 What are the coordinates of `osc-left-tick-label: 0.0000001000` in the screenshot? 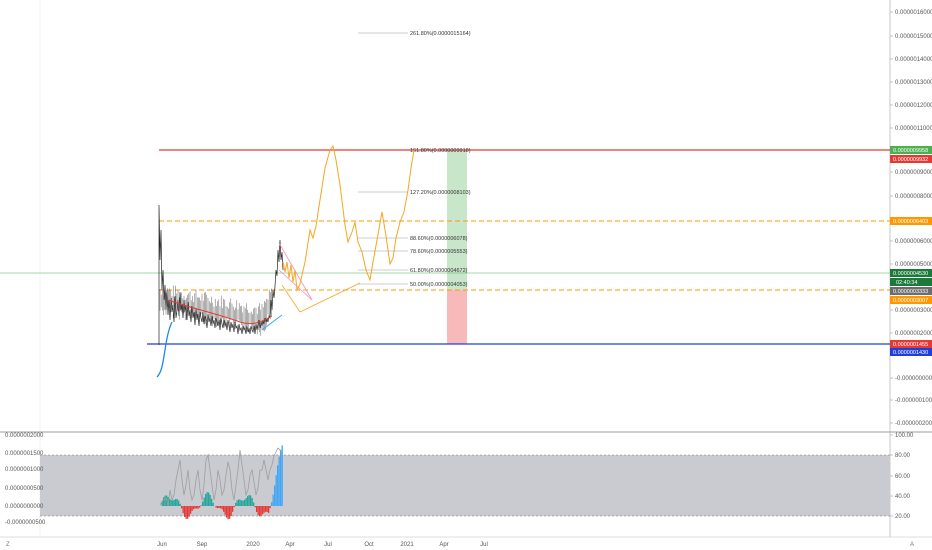 It's located at (24, 470).